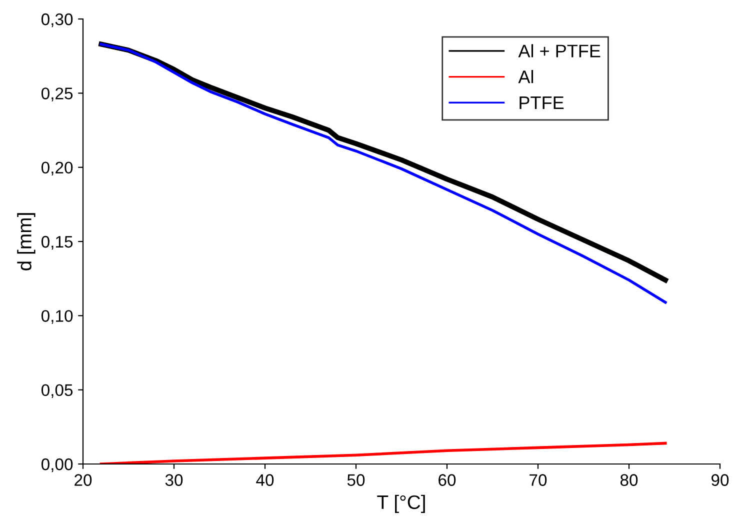 The image size is (735, 526). Describe the element at coordinates (57, 465) in the screenshot. I see `y-tick-label: 0,00` at that location.